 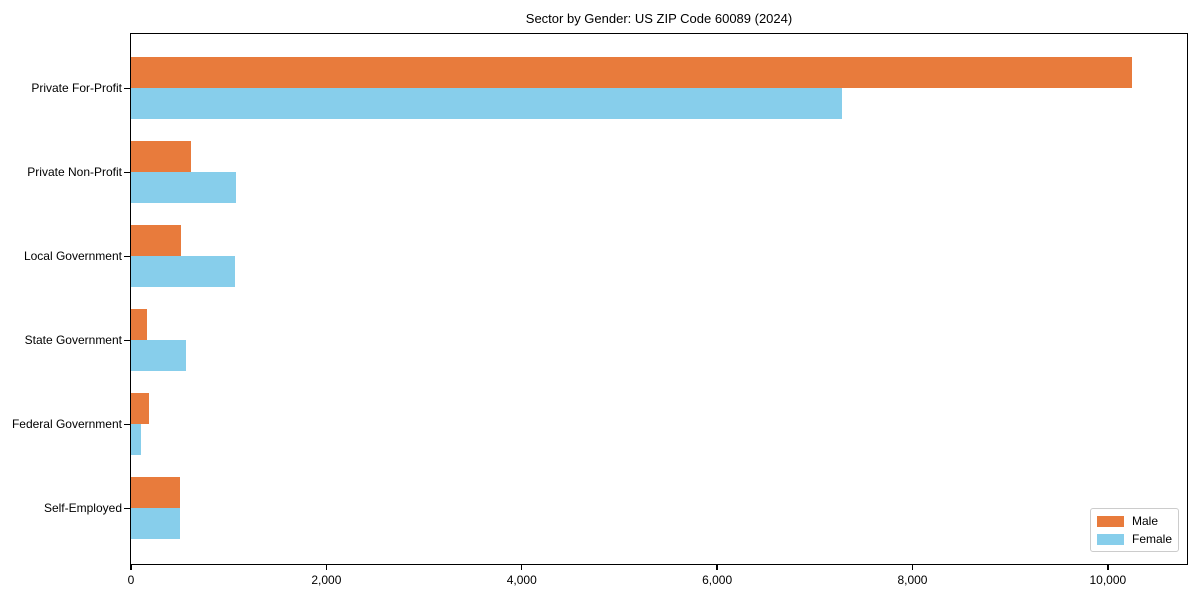 What do you see at coordinates (1110, 521) in the screenshot?
I see `legend-swatch-male` at bounding box center [1110, 521].